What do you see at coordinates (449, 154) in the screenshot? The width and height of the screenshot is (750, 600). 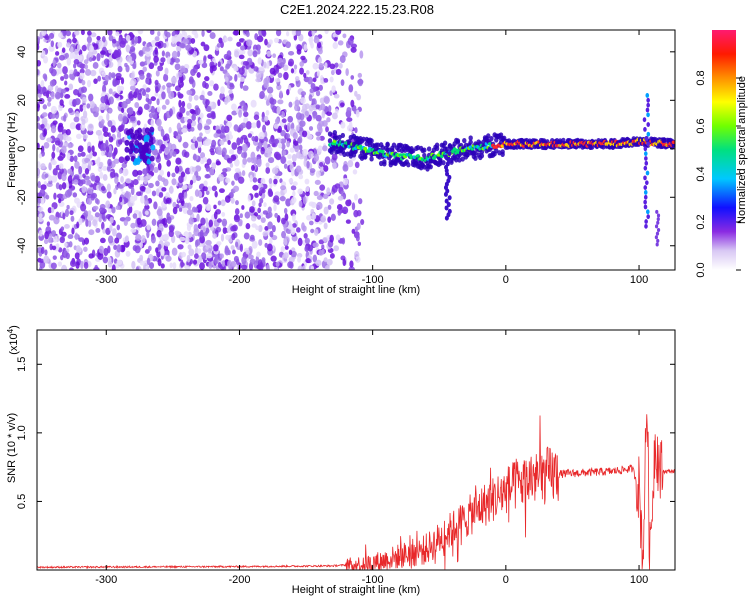 I see `spectrogram-branch` at bounding box center [449, 154].